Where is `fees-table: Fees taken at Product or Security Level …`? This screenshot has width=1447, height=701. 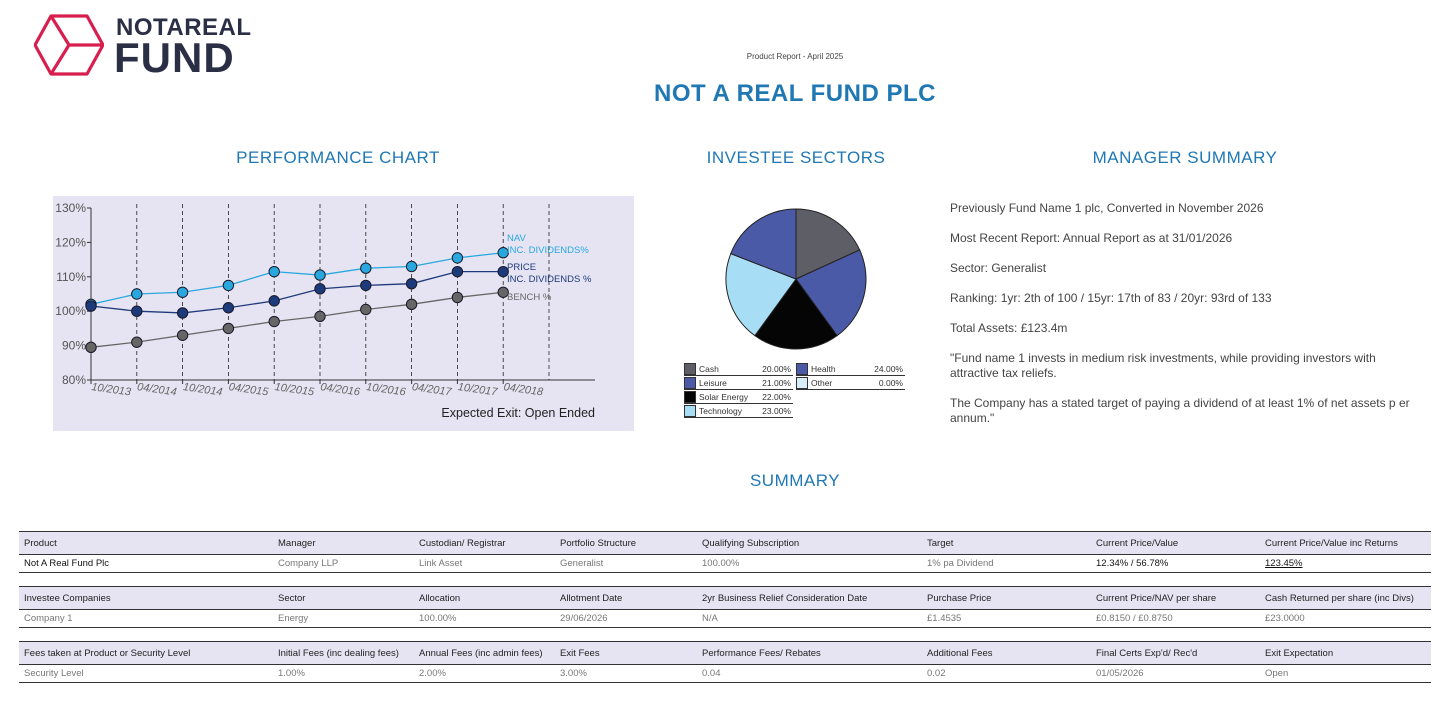
fees-table: Fees taken at Product or Security Level … is located at coordinates (725, 662).